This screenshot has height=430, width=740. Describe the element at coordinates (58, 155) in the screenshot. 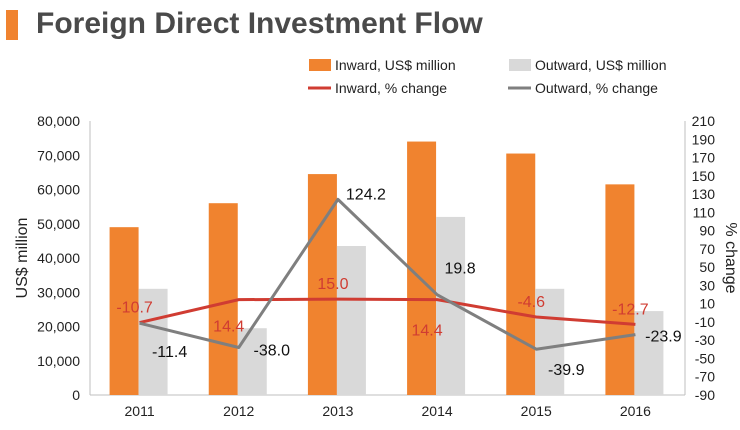

I see `y-tick-label: 70,000` at that location.